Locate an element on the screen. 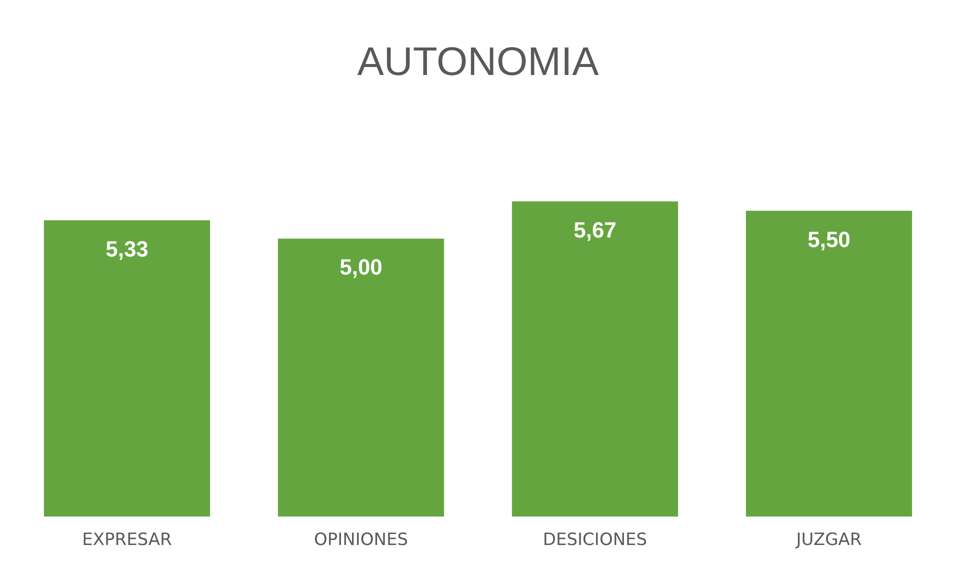 Image resolution: width=956 pixels, height=580 pixels. data-label: 5,50 is located at coordinates (829, 239).